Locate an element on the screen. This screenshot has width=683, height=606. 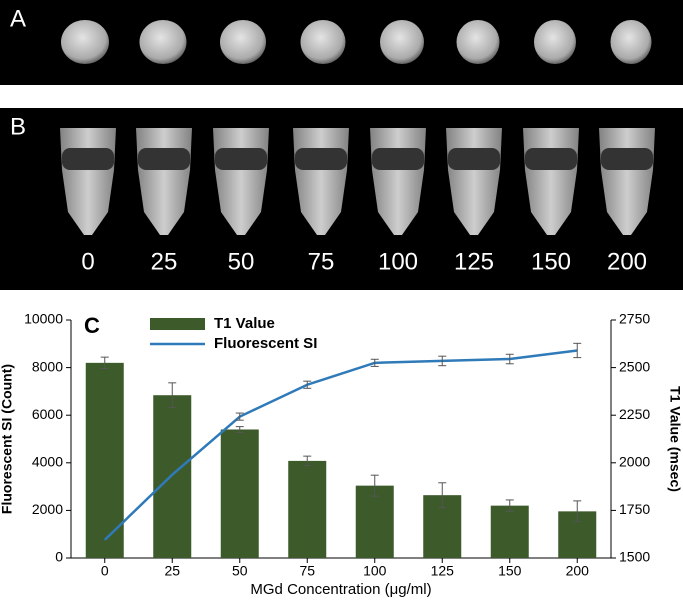
y-tick-label: 0 is located at coordinates (59, 557).